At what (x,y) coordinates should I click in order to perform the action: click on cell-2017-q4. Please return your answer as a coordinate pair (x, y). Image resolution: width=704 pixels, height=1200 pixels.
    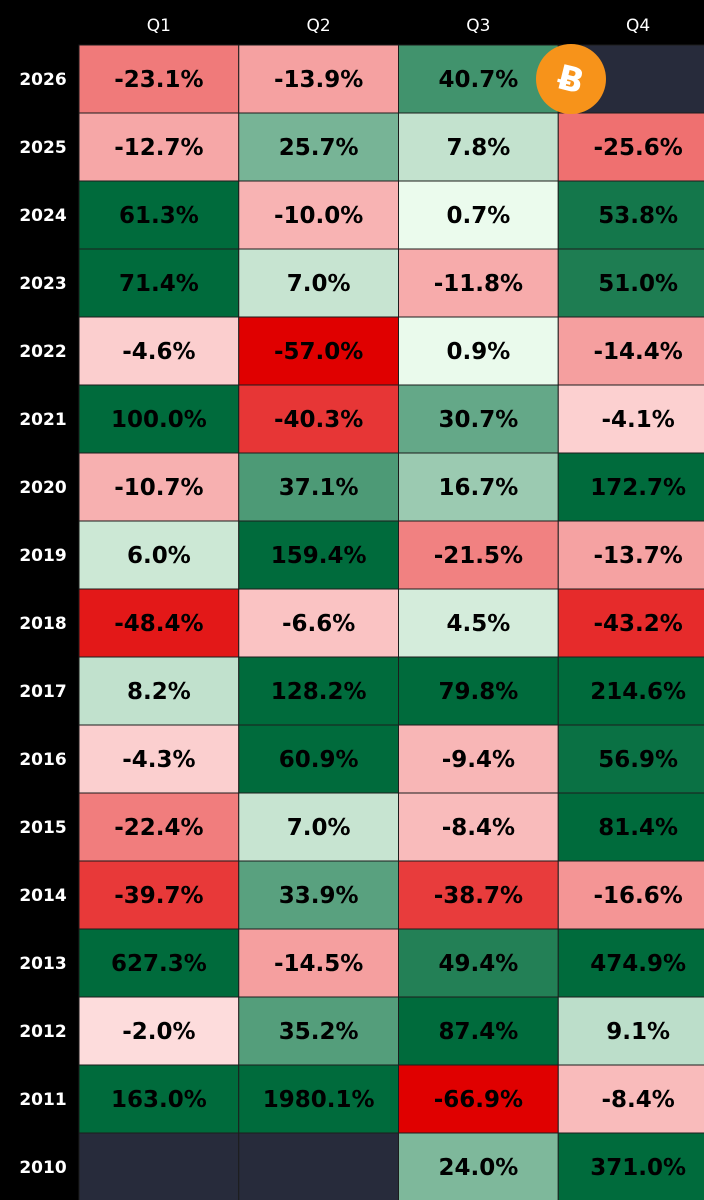
    Looking at the image, I should click on (630, 691).